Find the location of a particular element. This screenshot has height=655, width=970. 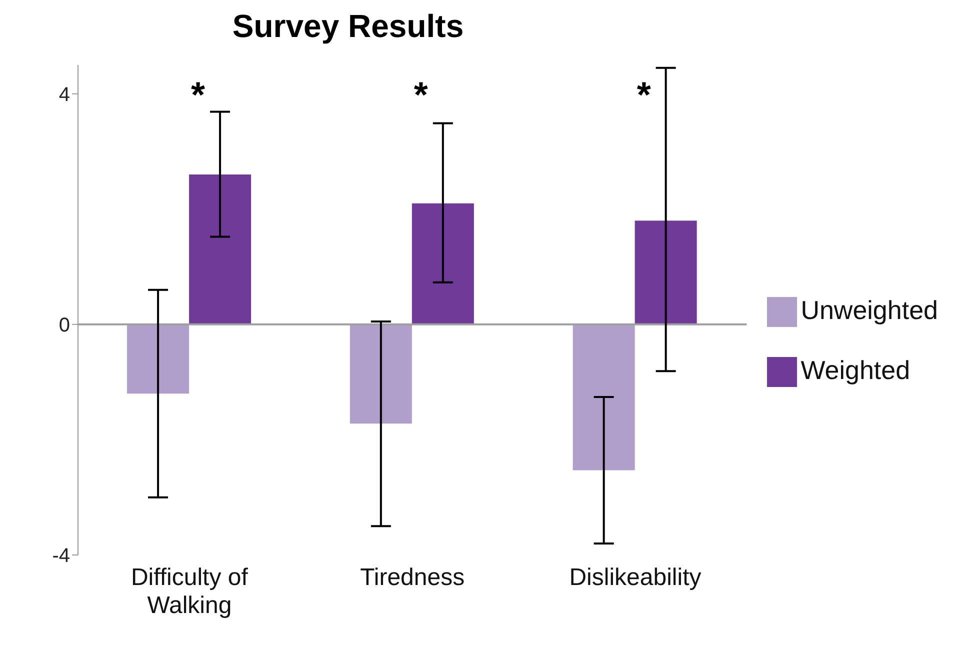

x-tick-label: Tiredness is located at coordinates (412, 577).